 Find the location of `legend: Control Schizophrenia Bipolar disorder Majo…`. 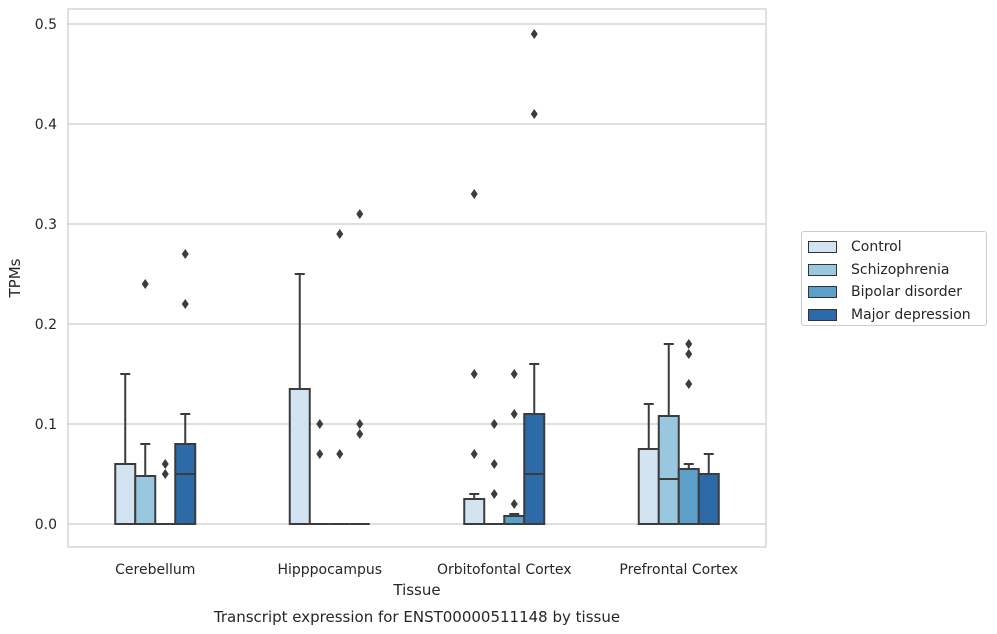

legend: Control Schizophrenia Bipolar disorder Majo… is located at coordinates (894, 278).